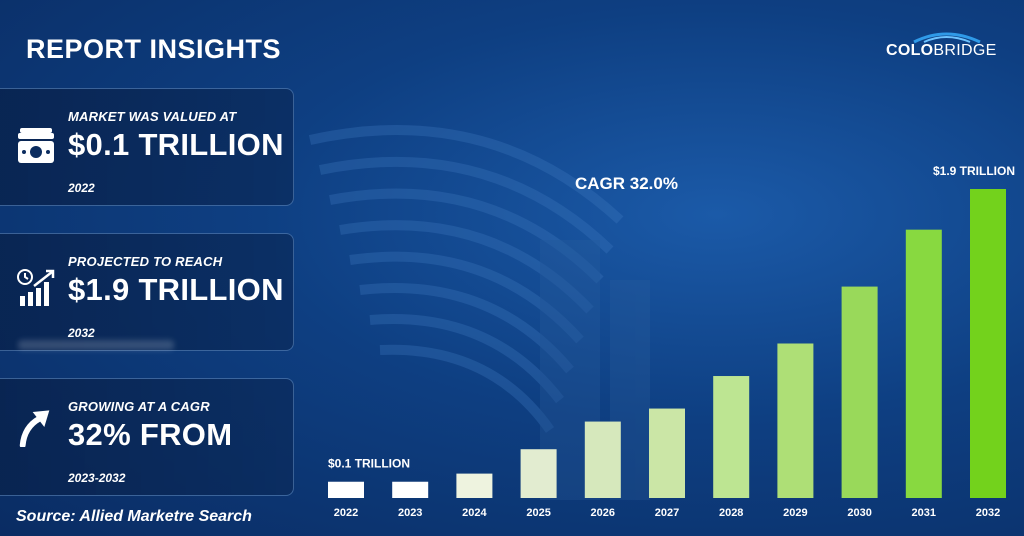 The height and width of the screenshot is (536, 1024). Describe the element at coordinates (667, 453) in the screenshot. I see `bar-2027` at that location.